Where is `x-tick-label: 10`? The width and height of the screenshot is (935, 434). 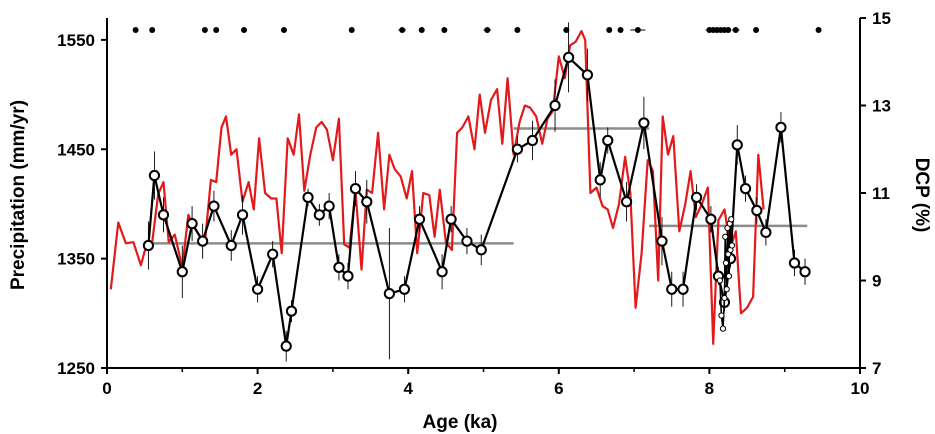
x-tick-label: 10 is located at coordinates (860, 388).